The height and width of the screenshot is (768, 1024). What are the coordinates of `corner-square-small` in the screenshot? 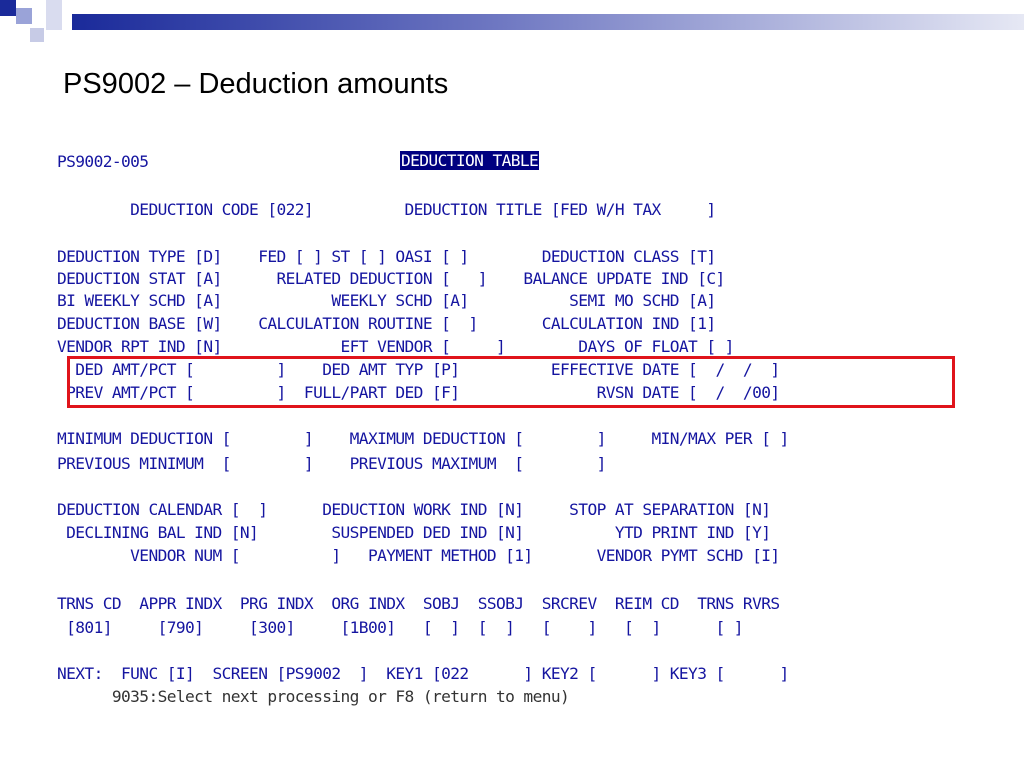 It's located at (37, 35).